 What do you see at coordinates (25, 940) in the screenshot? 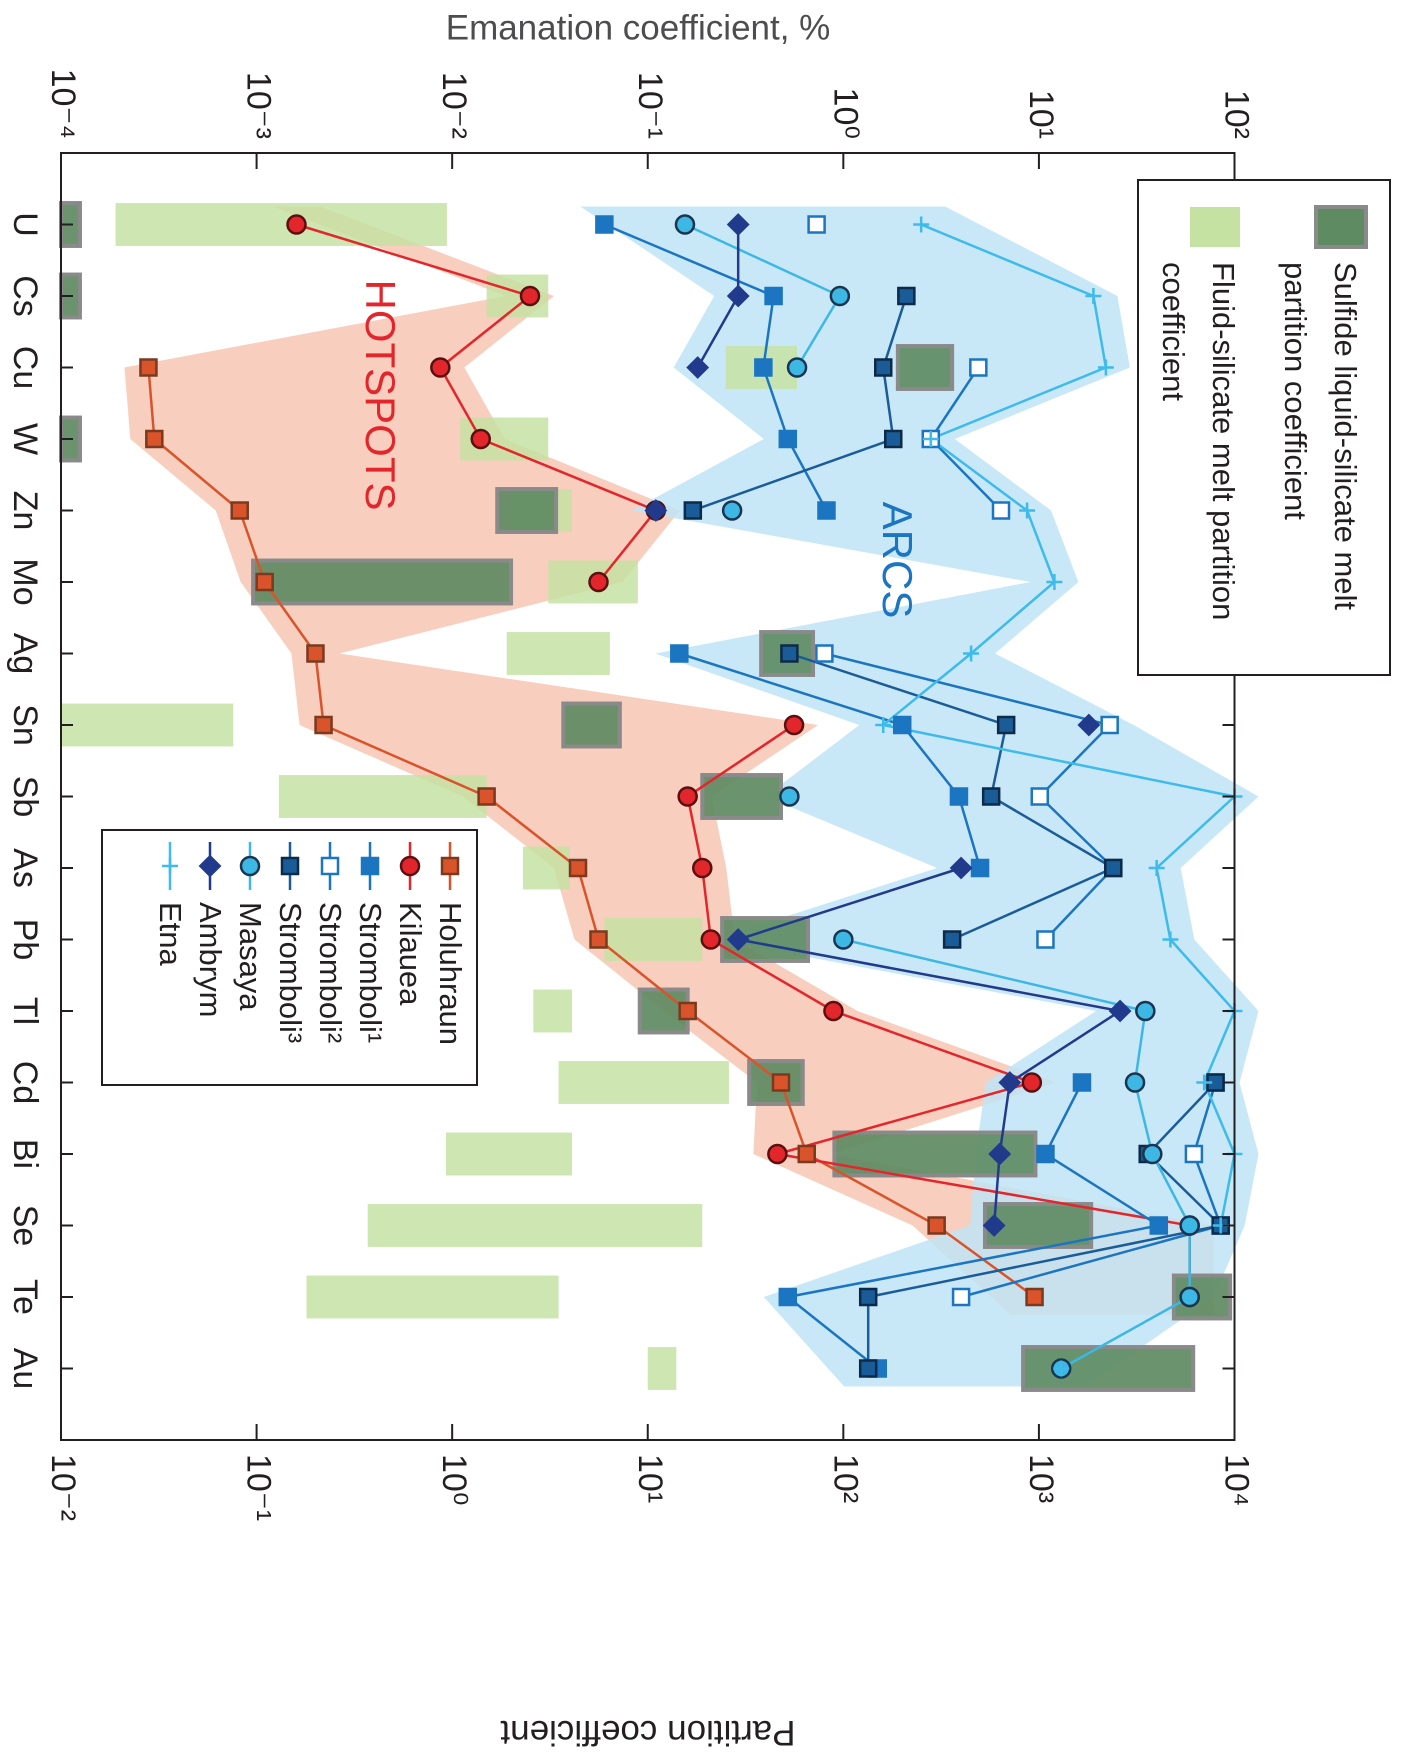
I see `x-tick-label: Pb` at bounding box center [25, 940].